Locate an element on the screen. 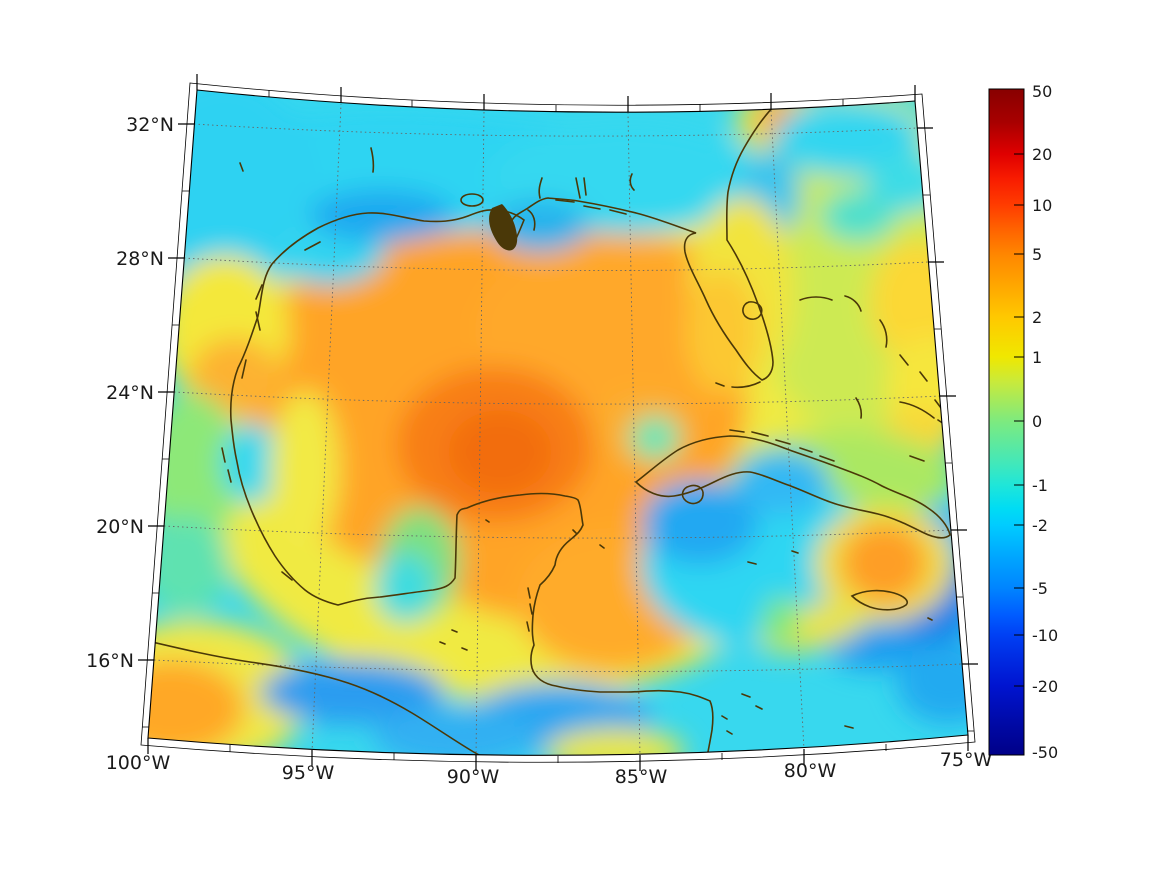  lat-label-16n: 16°N is located at coordinates (110, 661).